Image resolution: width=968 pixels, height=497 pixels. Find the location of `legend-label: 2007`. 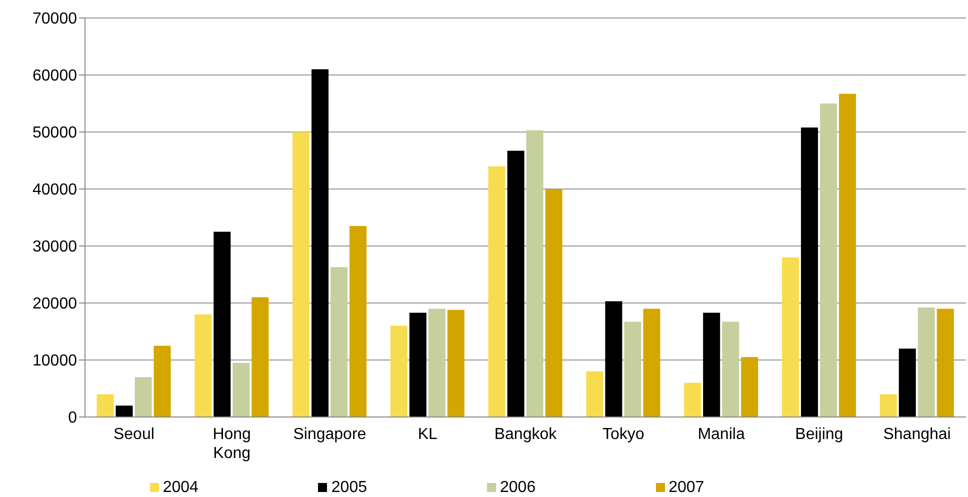

legend-label: 2007 is located at coordinates (686, 487).